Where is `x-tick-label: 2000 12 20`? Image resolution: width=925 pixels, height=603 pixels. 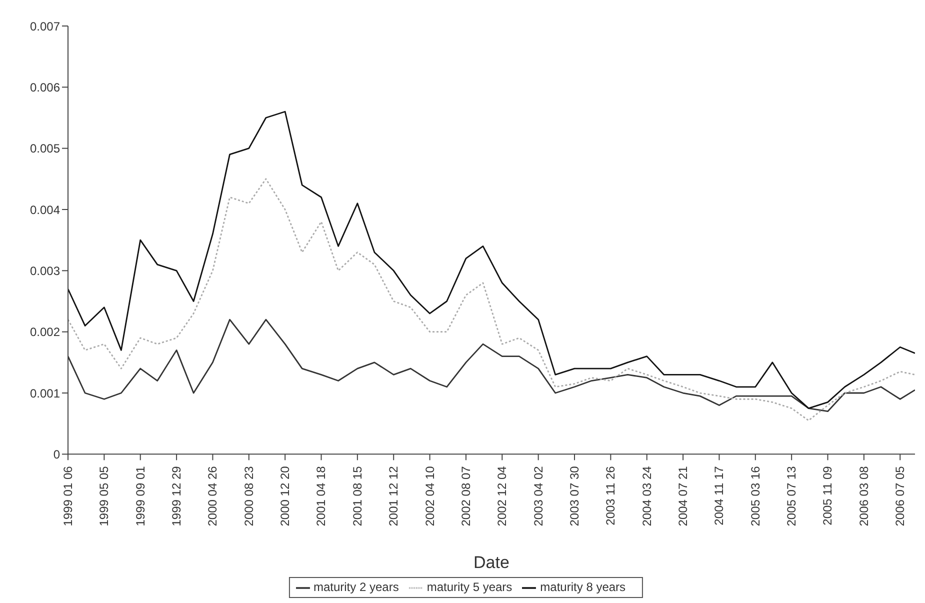 x-tick-label: 2000 12 20 is located at coordinates (285, 496).